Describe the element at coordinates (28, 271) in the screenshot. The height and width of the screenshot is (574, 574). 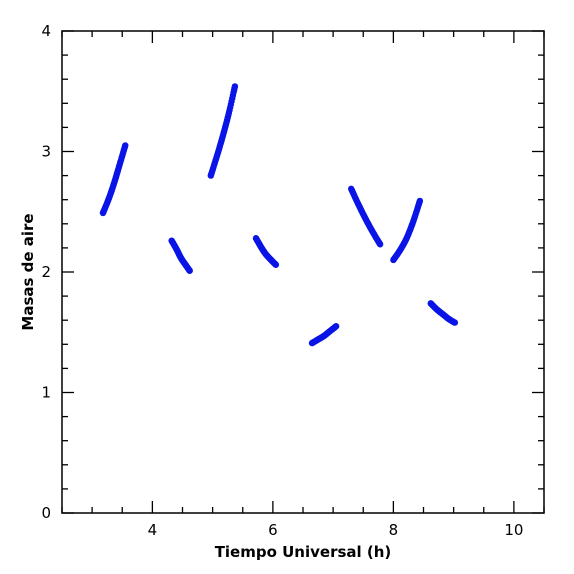
I see `y-axis-title: Masas de aire` at that location.